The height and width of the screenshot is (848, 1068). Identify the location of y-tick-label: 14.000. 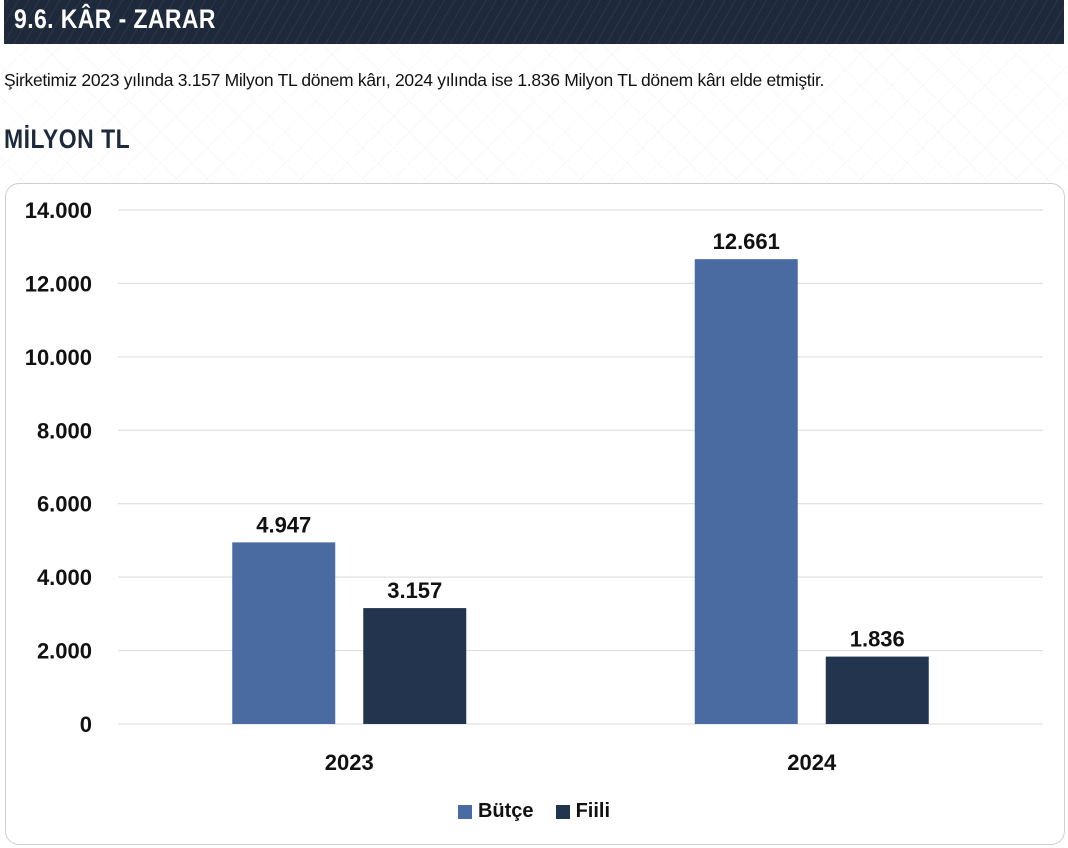
(58, 210).